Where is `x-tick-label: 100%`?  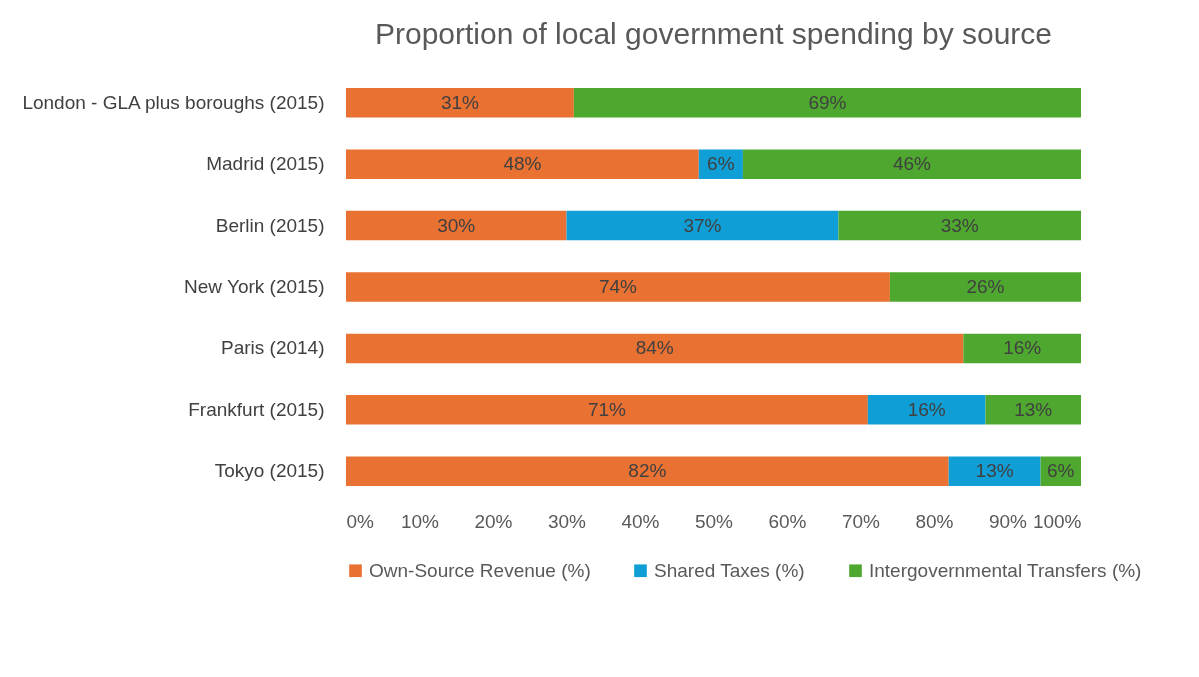 x-tick-label: 100% is located at coordinates (1057, 521).